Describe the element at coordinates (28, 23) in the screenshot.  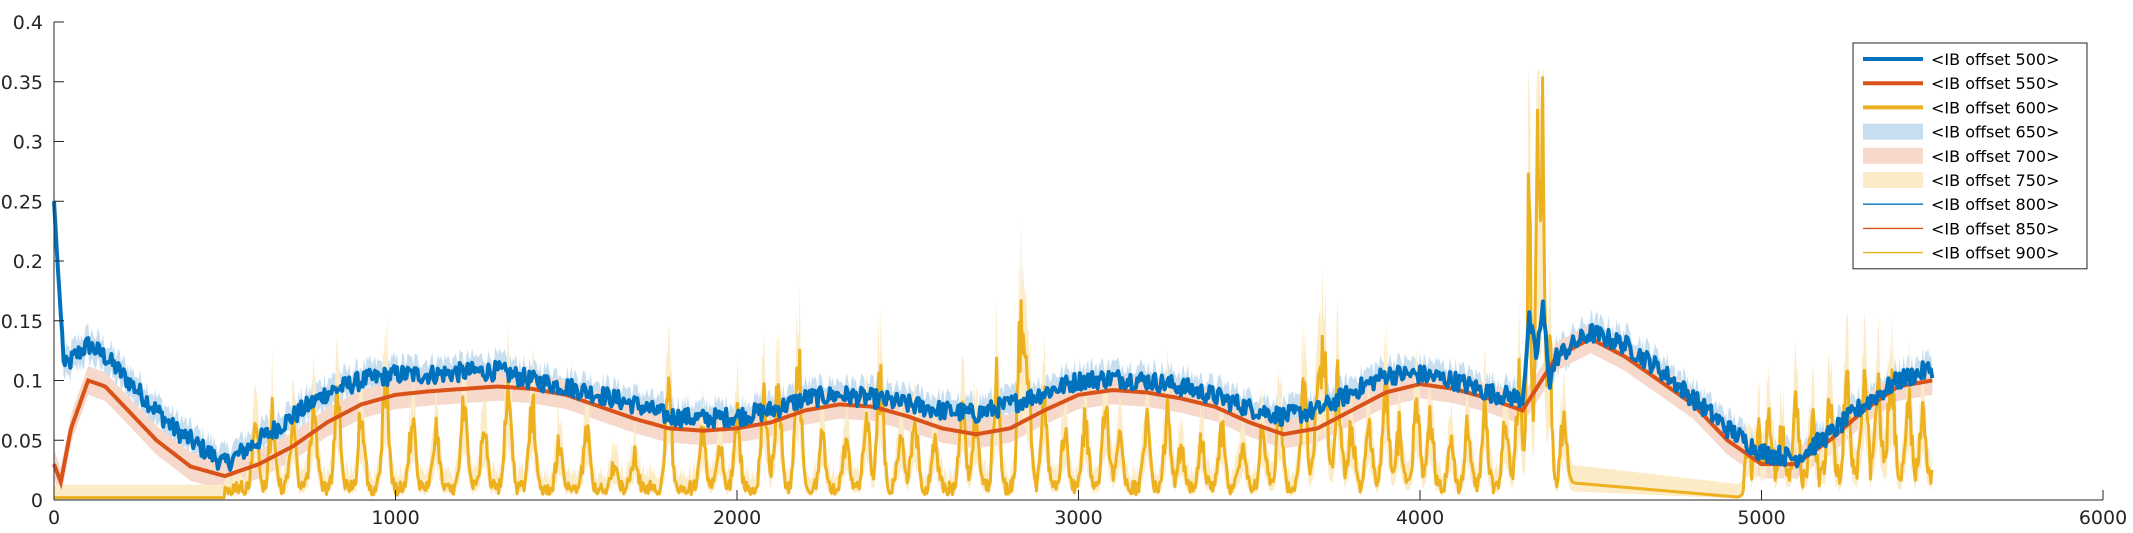
I see `y-tick-label: 0.4` at that location.